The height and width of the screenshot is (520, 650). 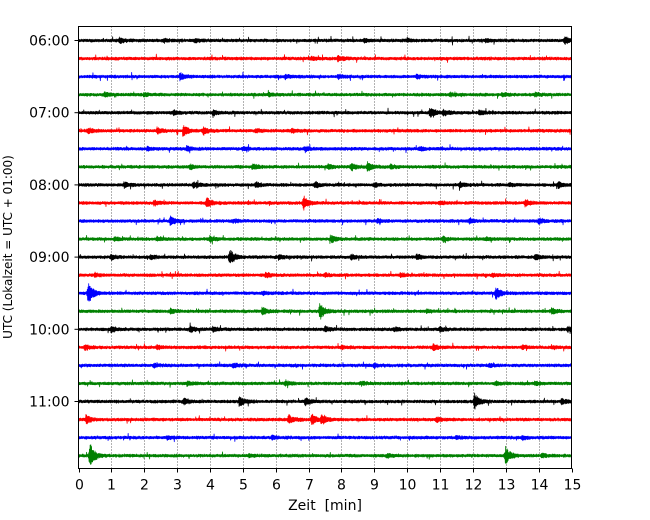 I want to click on x-tick-label: 0, so click(x=79, y=486).